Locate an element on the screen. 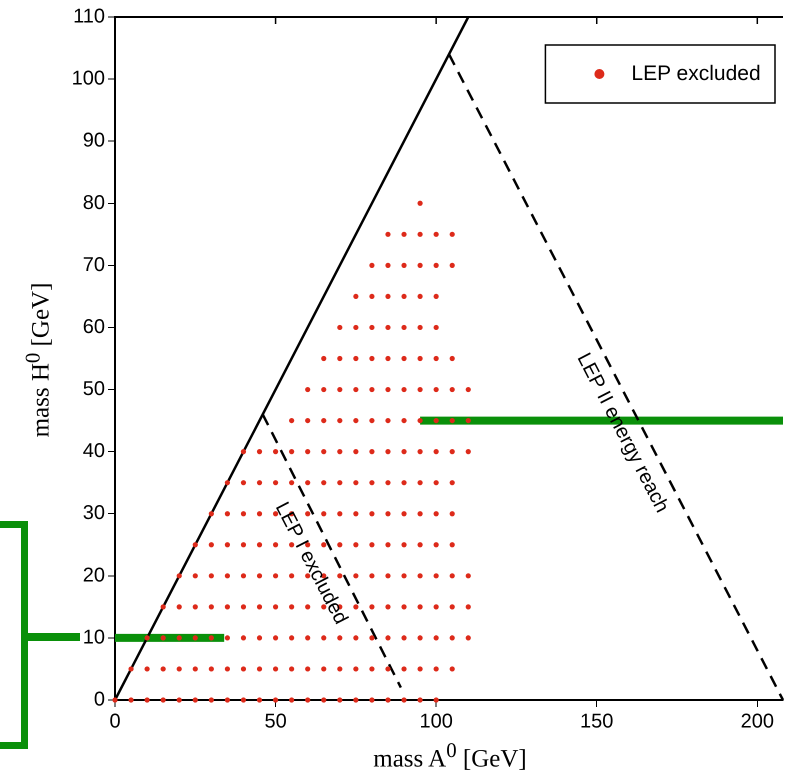 This screenshot has width=787, height=778. y-tick-label: 70 is located at coordinates (93, 265).